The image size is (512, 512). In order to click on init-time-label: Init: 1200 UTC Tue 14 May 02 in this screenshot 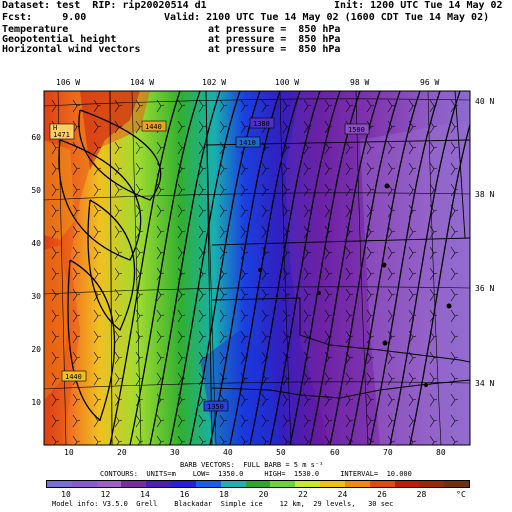, I will do `click(418, 5)`.